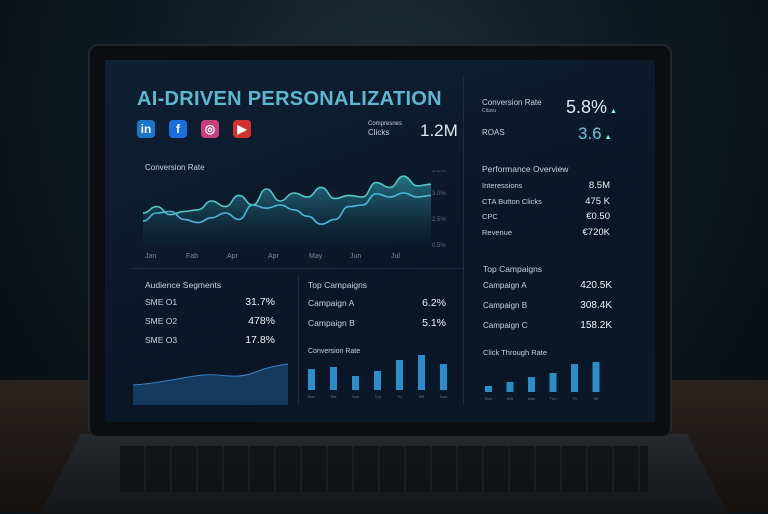  I want to click on conversion-rate-number: 5.8%, so click(587, 107).